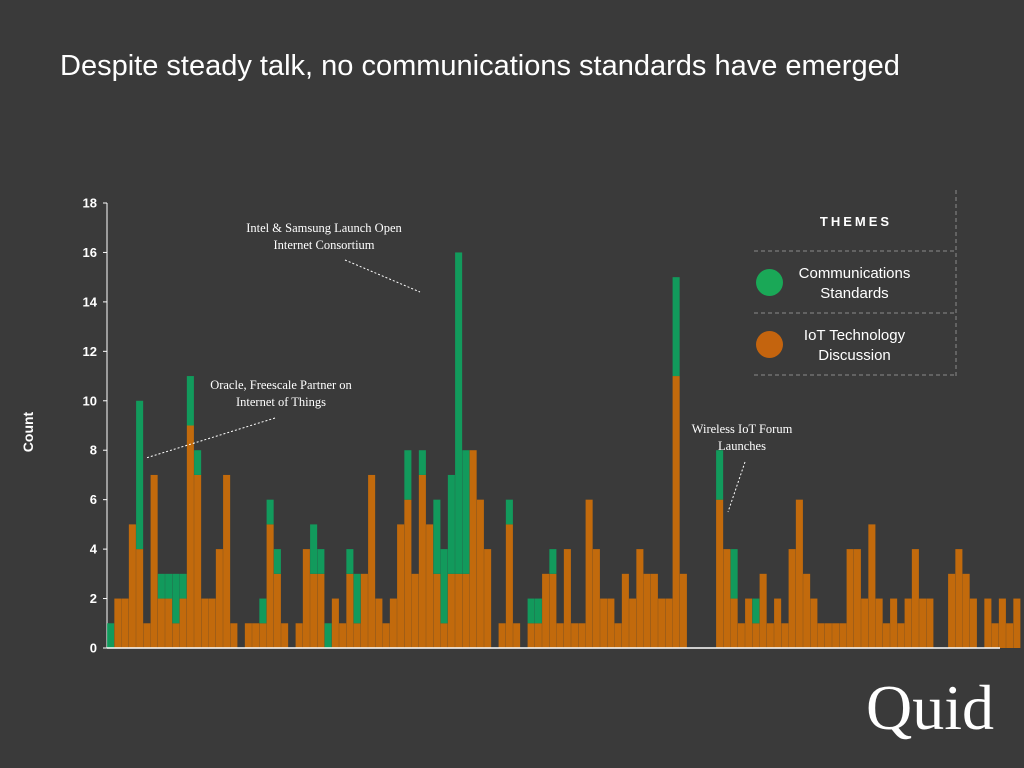  I want to click on annotation-leader-wireless, so click(736, 487).